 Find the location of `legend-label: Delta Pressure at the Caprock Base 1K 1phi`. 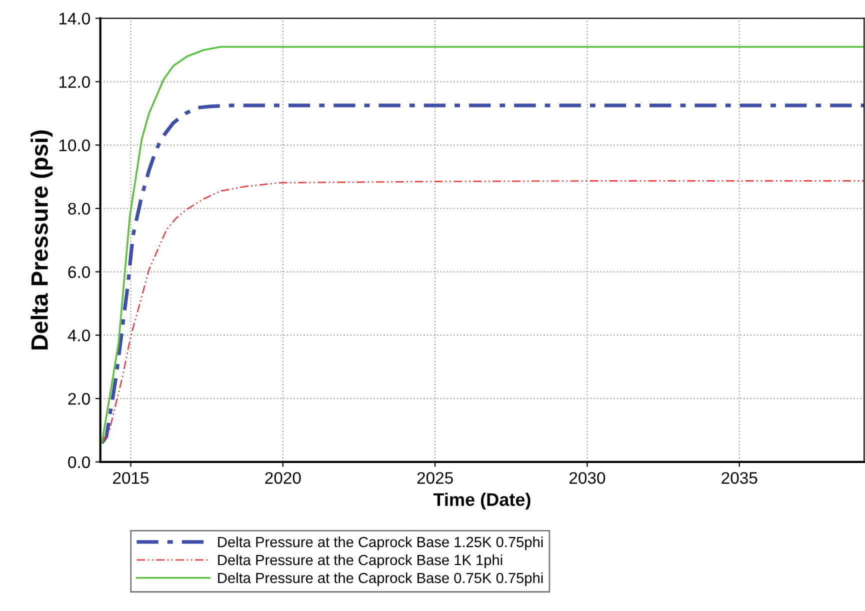

legend-label: Delta Pressure at the Caprock Base 1K 1phi is located at coordinates (360, 561).